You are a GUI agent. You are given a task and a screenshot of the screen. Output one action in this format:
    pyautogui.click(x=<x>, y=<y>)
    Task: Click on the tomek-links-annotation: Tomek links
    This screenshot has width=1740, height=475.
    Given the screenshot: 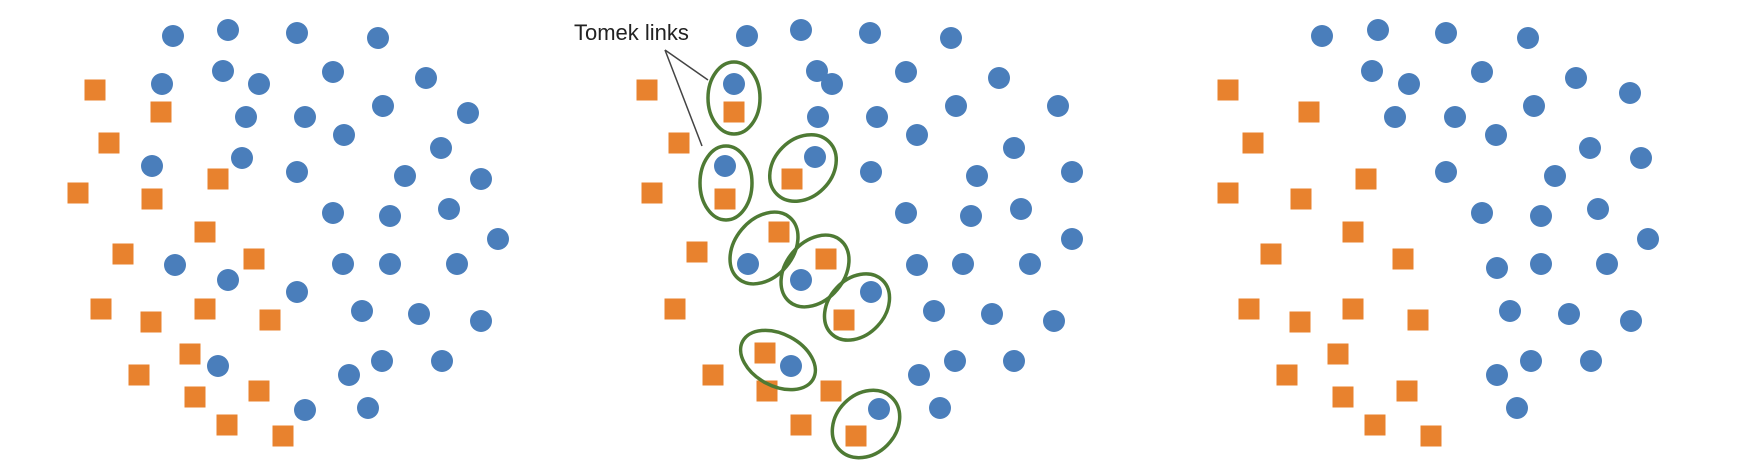 What is the action you would take?
    pyautogui.click(x=641, y=83)
    